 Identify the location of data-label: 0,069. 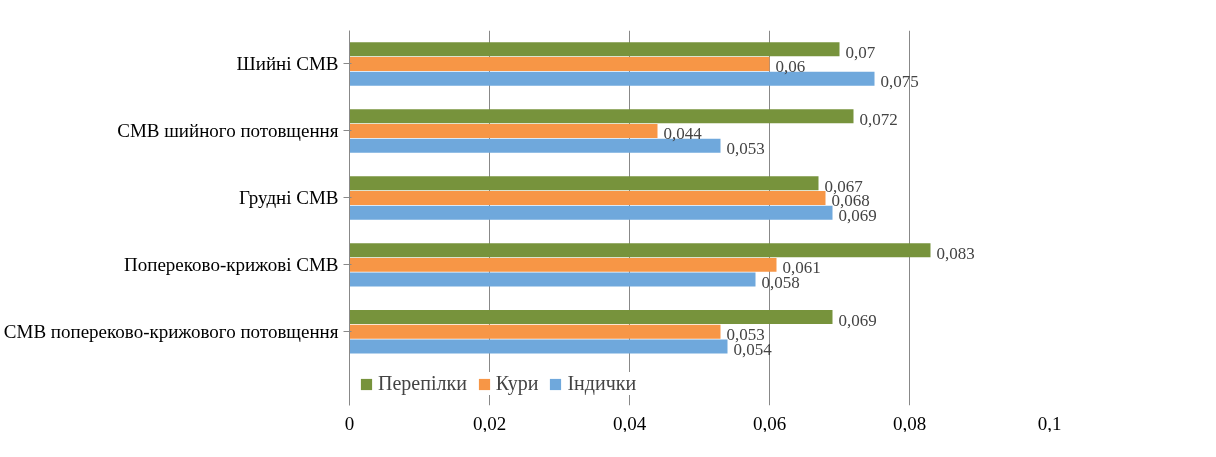
(857, 320).